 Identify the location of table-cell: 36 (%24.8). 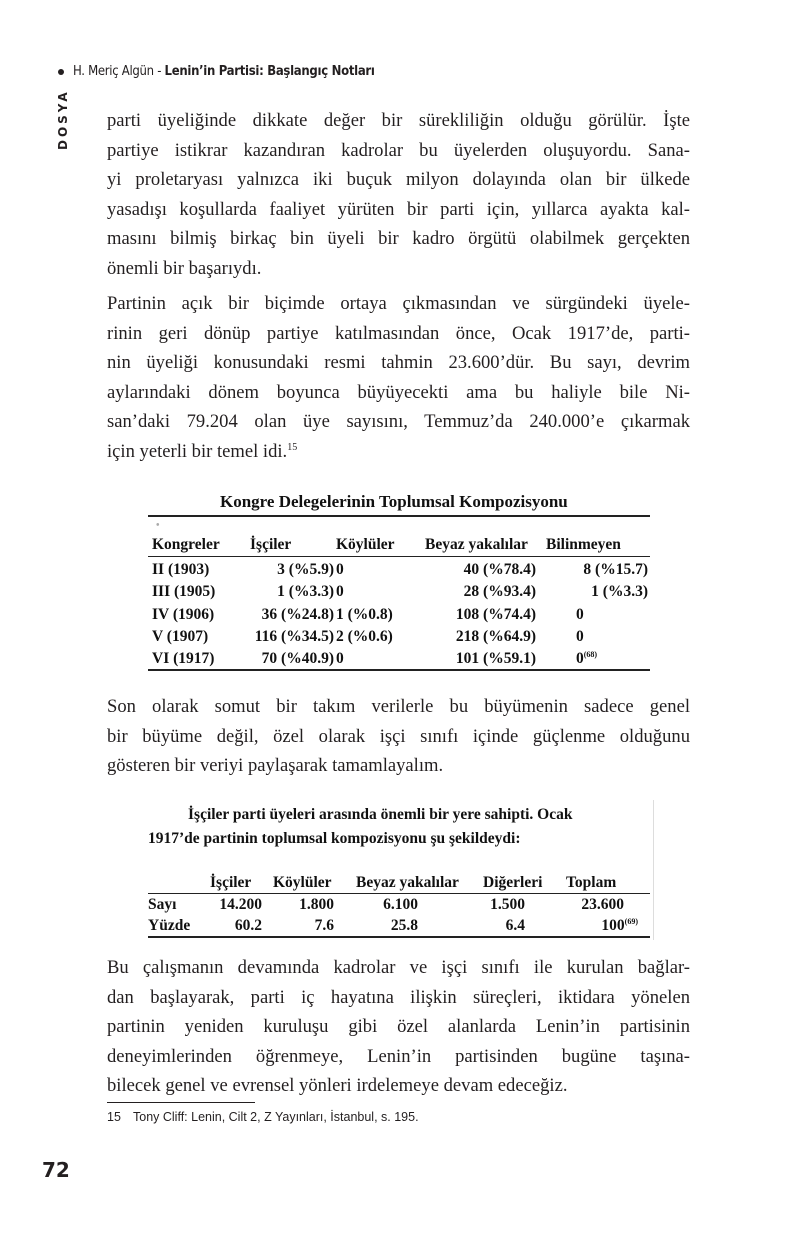
(298, 615).